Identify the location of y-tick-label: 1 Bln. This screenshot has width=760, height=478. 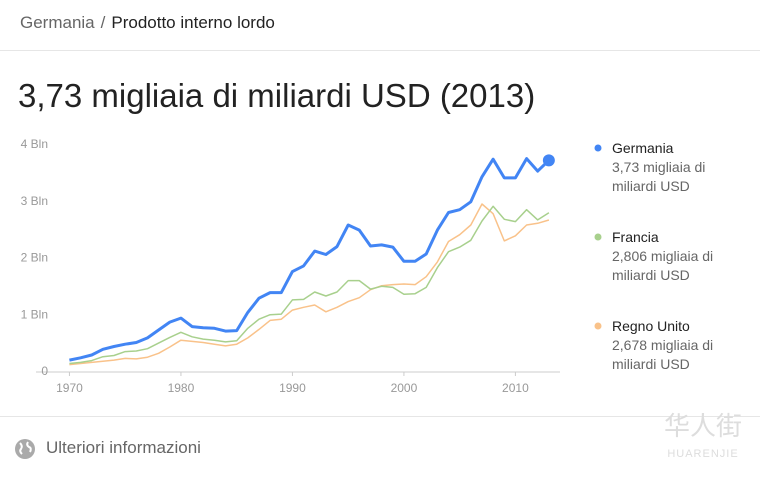
(34, 314).